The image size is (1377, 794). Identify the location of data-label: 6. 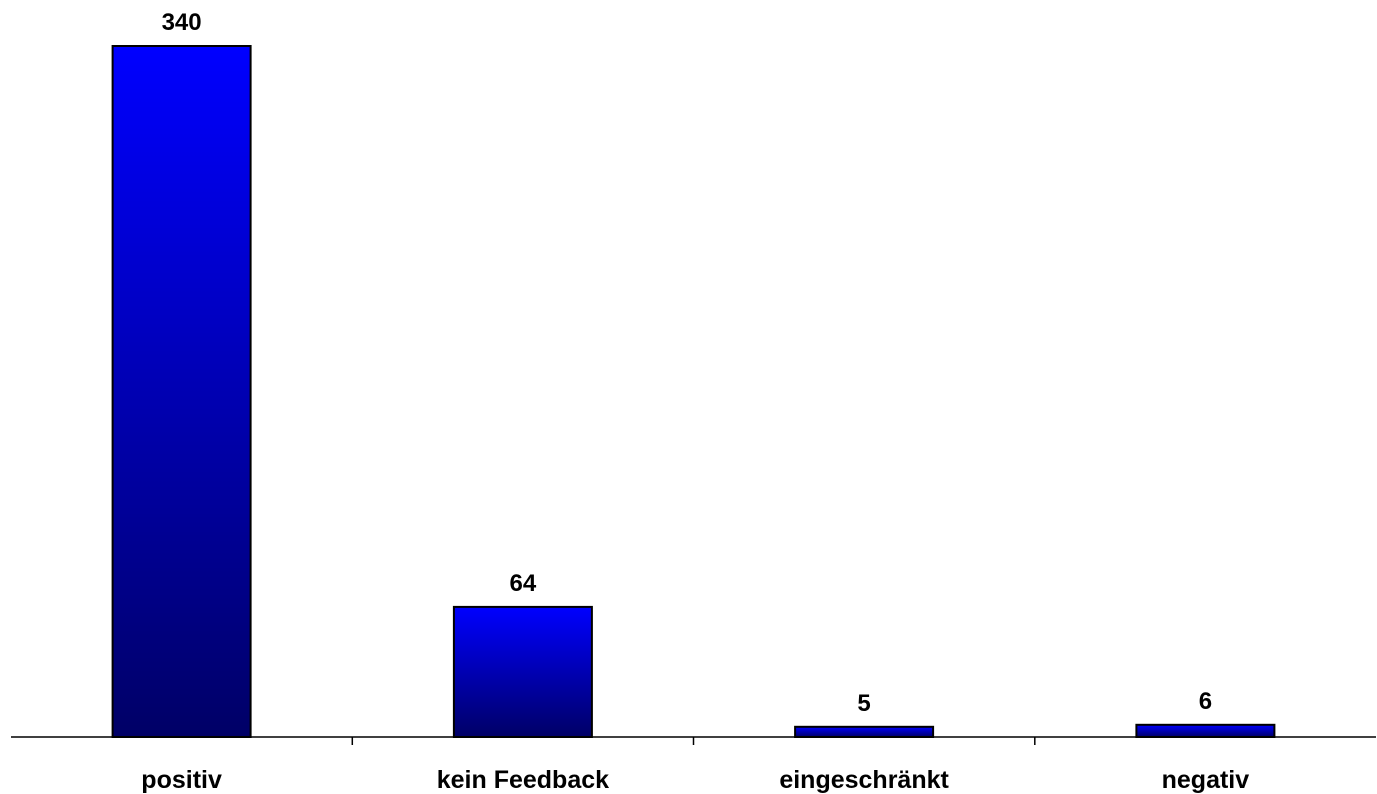
(1205, 701).